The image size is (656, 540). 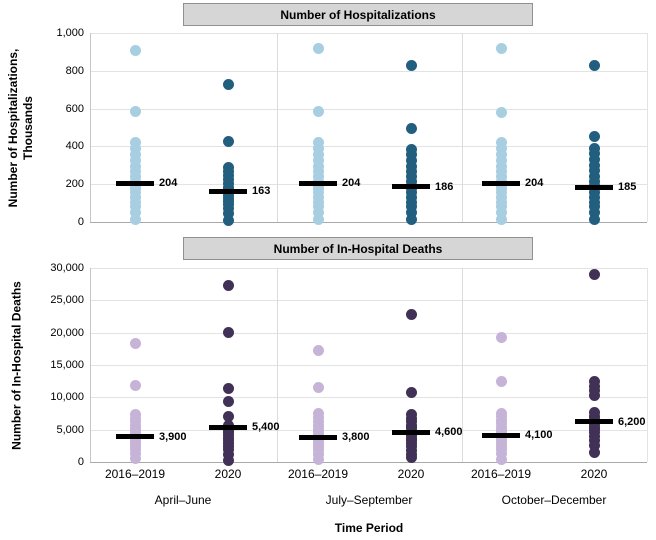 I want to click on median-label: 163, so click(x=261, y=191).